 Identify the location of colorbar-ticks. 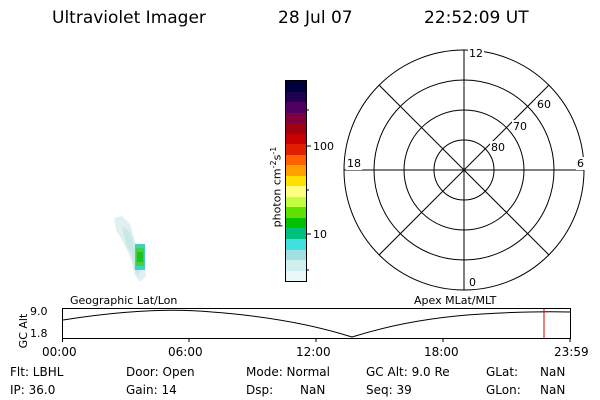
(308, 190).